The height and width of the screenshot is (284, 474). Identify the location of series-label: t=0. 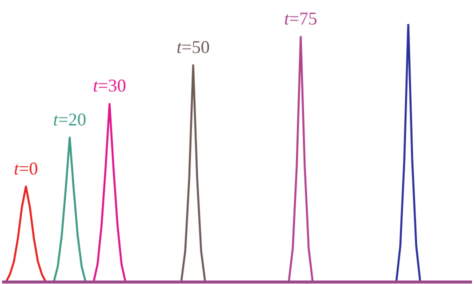
(26, 168).